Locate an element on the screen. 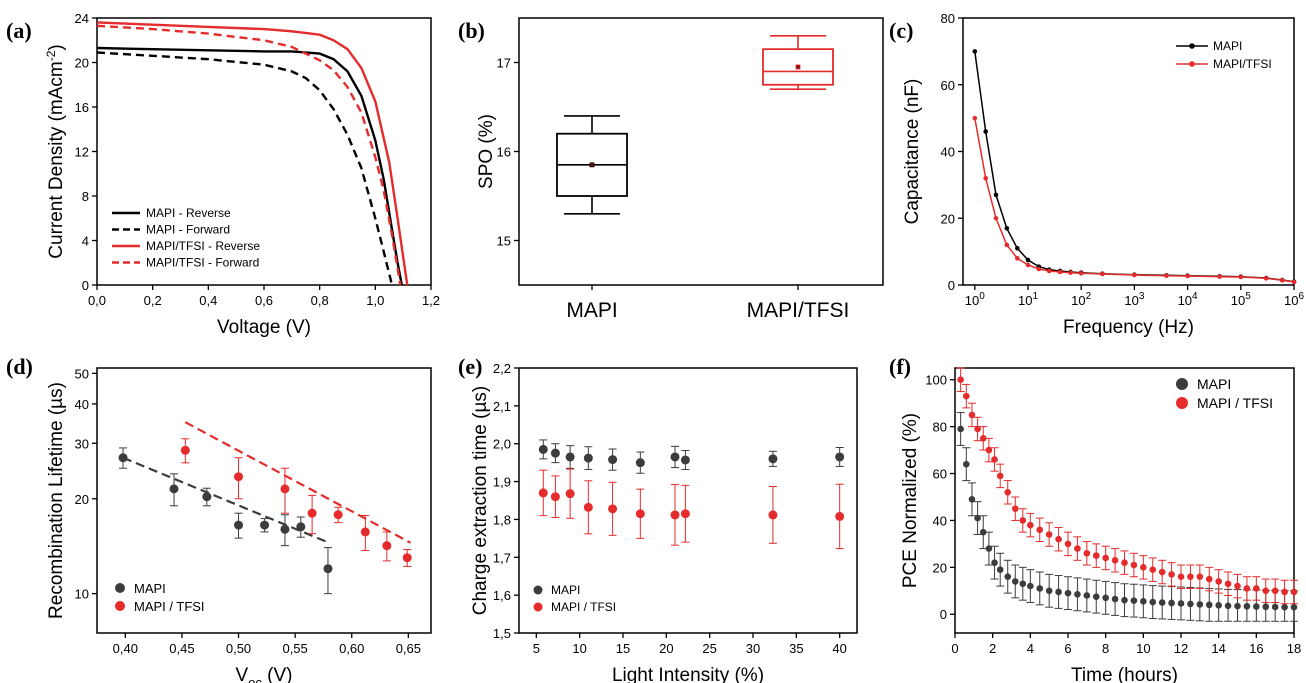 The width and height of the screenshot is (1306, 683). x-tick-label: 0,40 is located at coordinates (125, 648).